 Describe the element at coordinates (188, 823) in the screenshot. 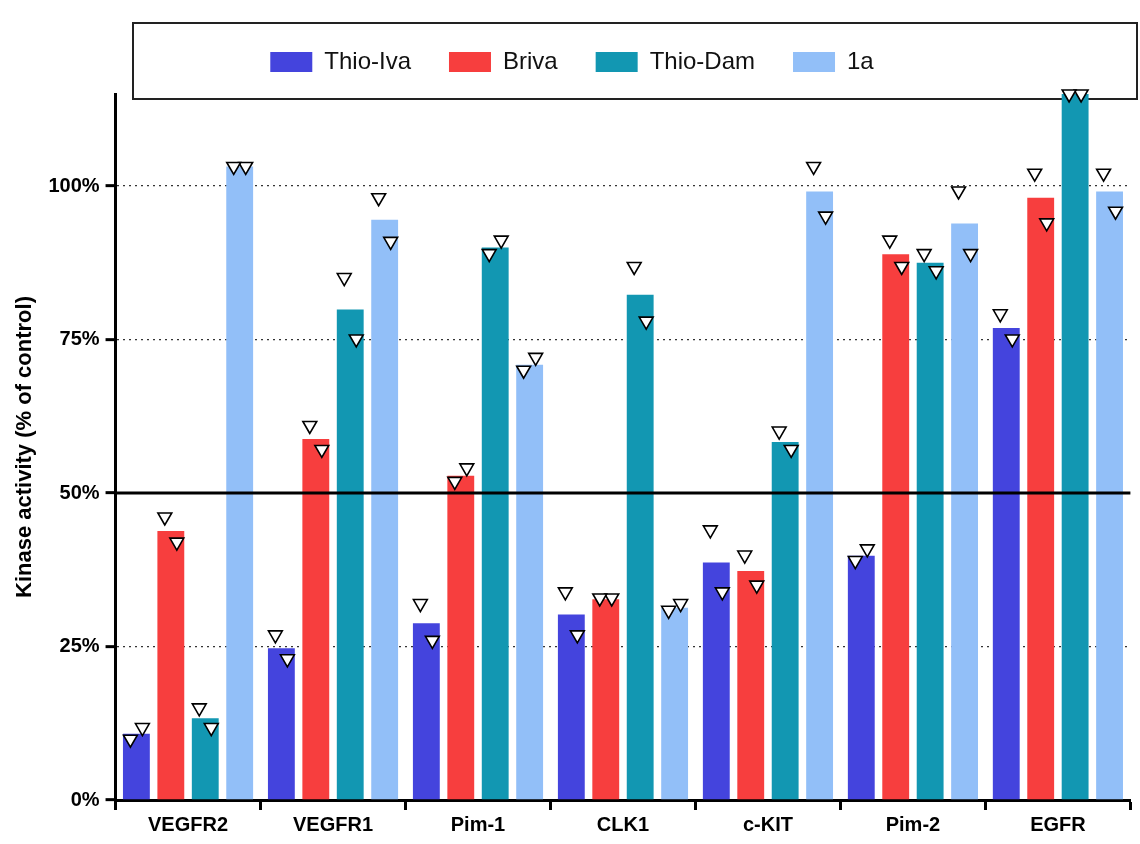

I see `x-tick-label: VEGFR2` at that location.